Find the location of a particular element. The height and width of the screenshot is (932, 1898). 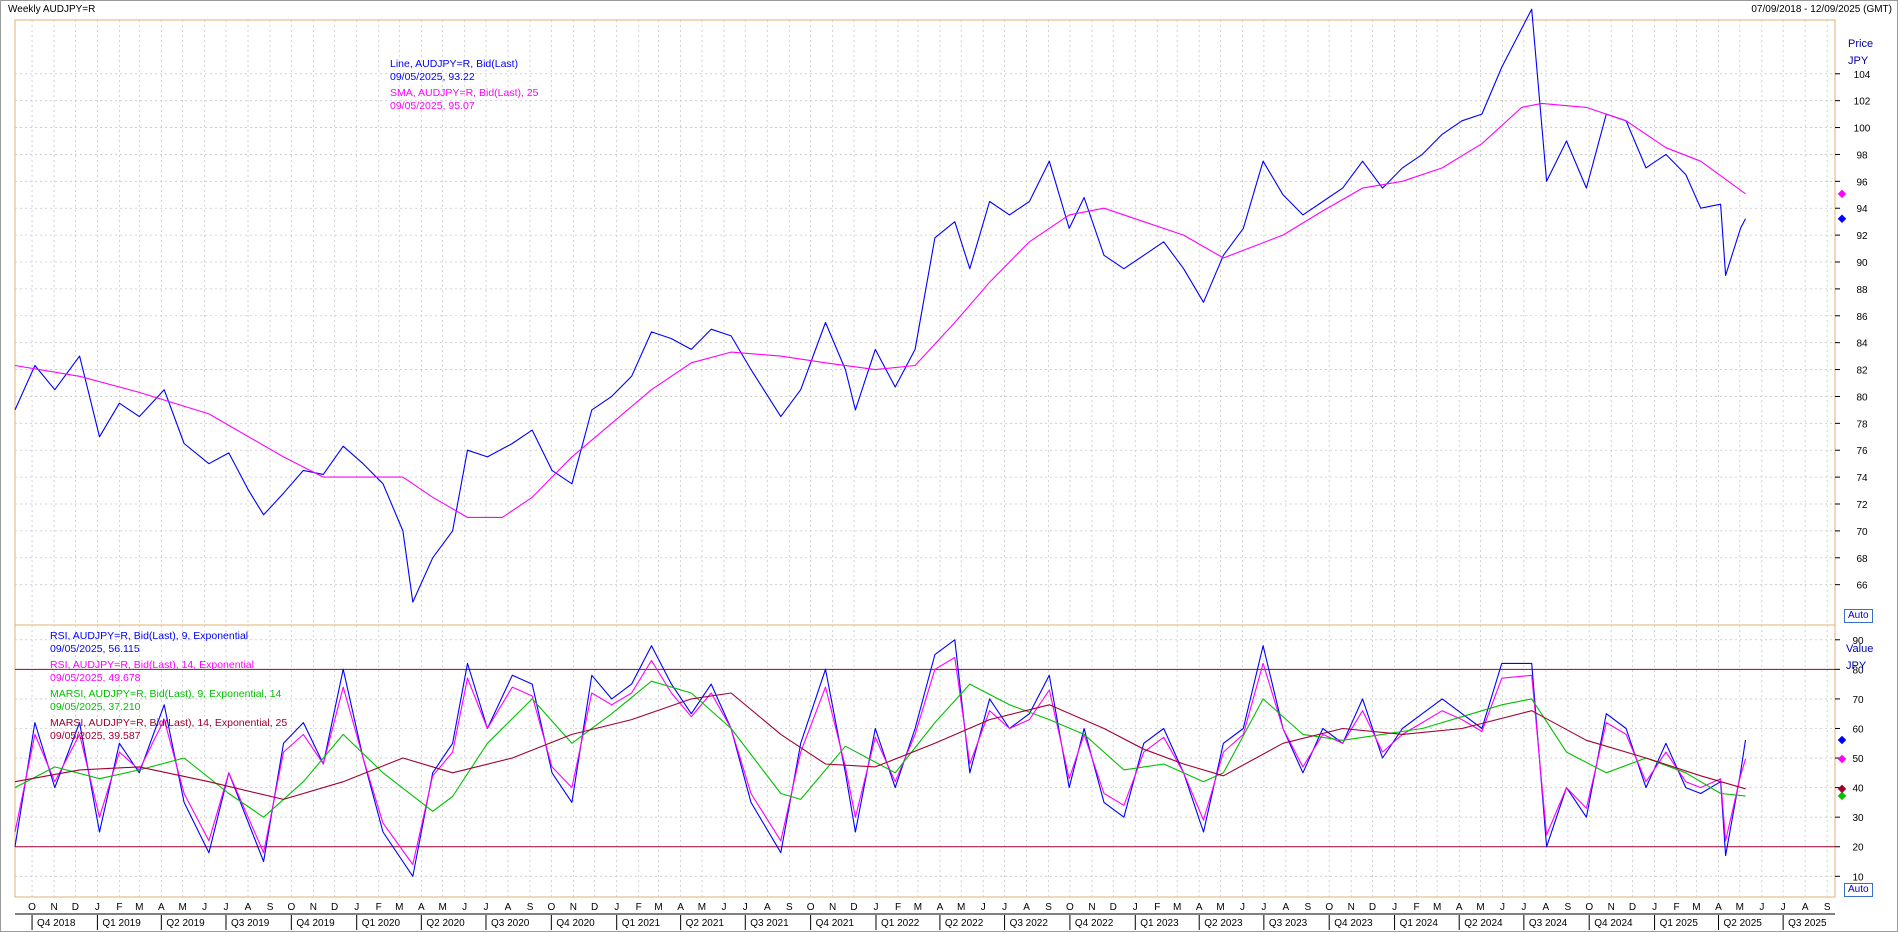

quarter-tick-label: Q3 2024 is located at coordinates (1548, 923).